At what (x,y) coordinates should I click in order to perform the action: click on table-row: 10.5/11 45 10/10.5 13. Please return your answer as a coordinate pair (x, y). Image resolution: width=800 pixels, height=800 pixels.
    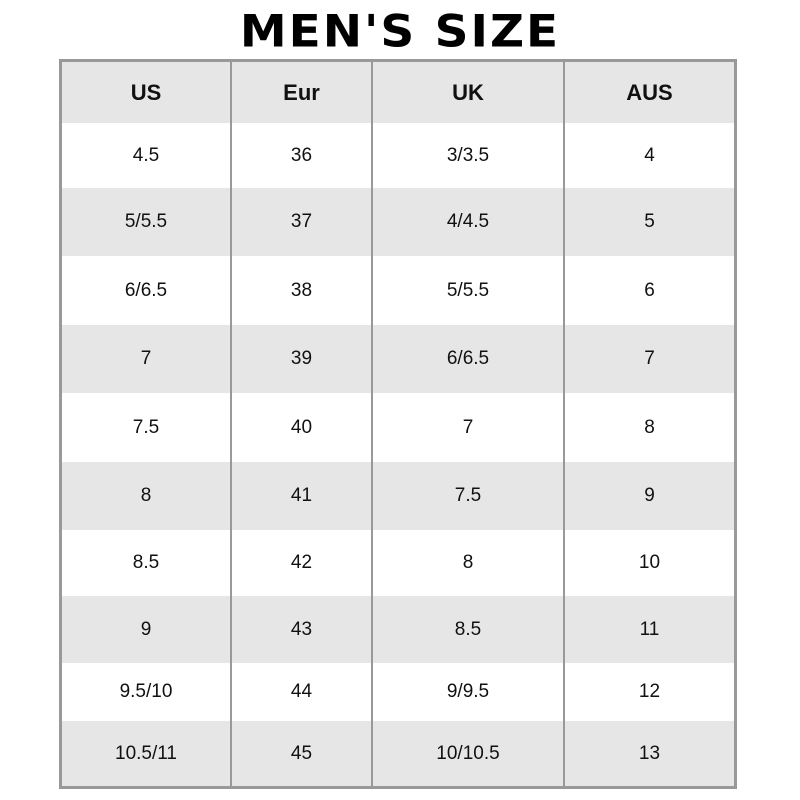
    Looking at the image, I should click on (398, 753).